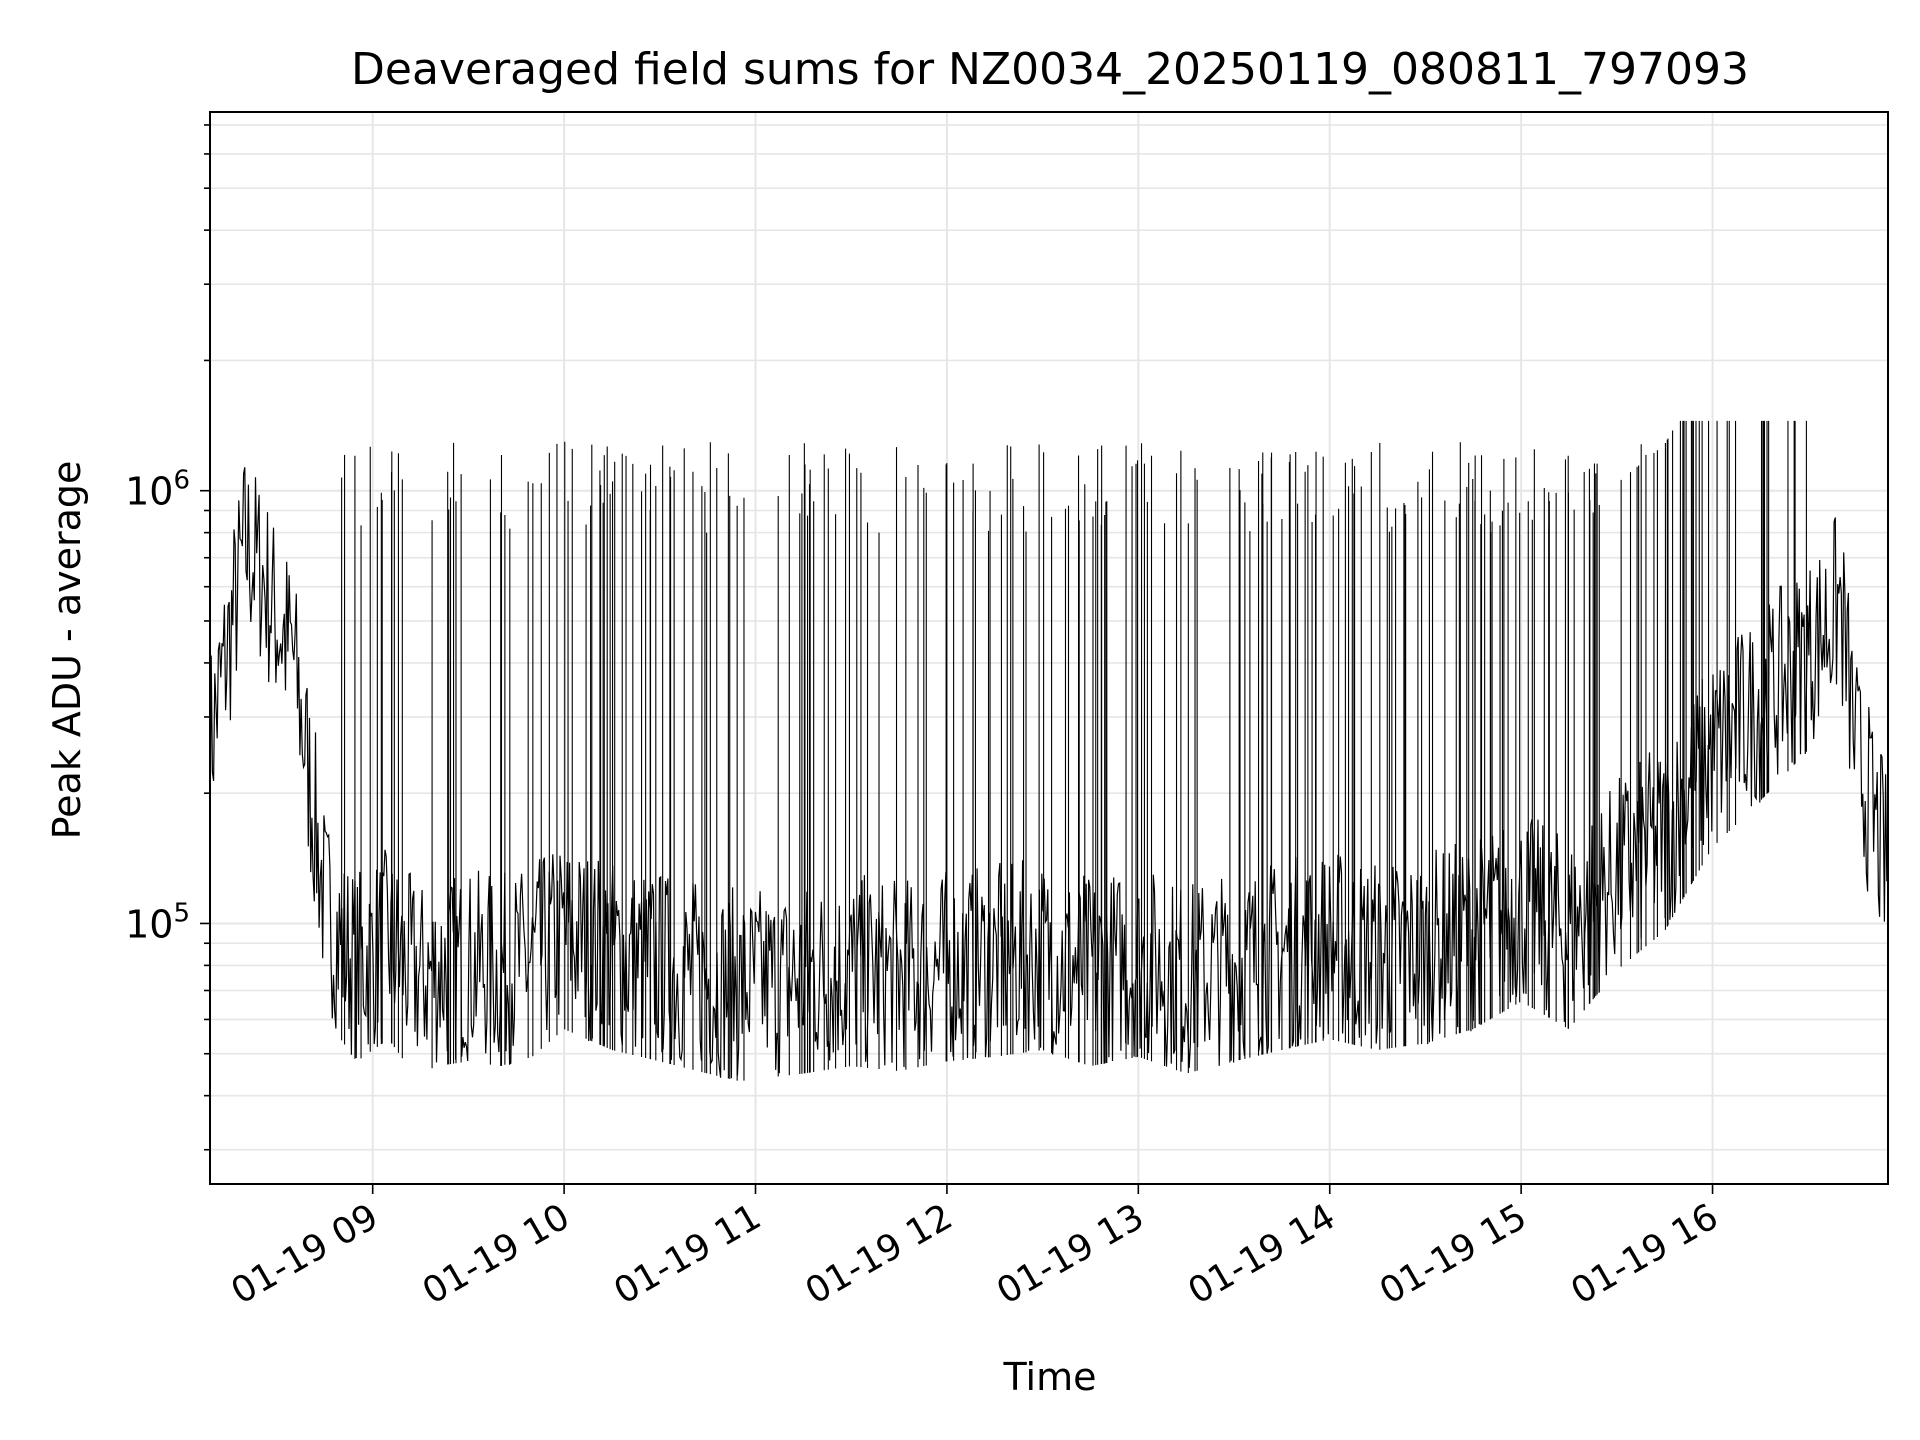  Describe the element at coordinates (67, 650) in the screenshot. I see `y-axis-label: Peak ADU - average` at that location.